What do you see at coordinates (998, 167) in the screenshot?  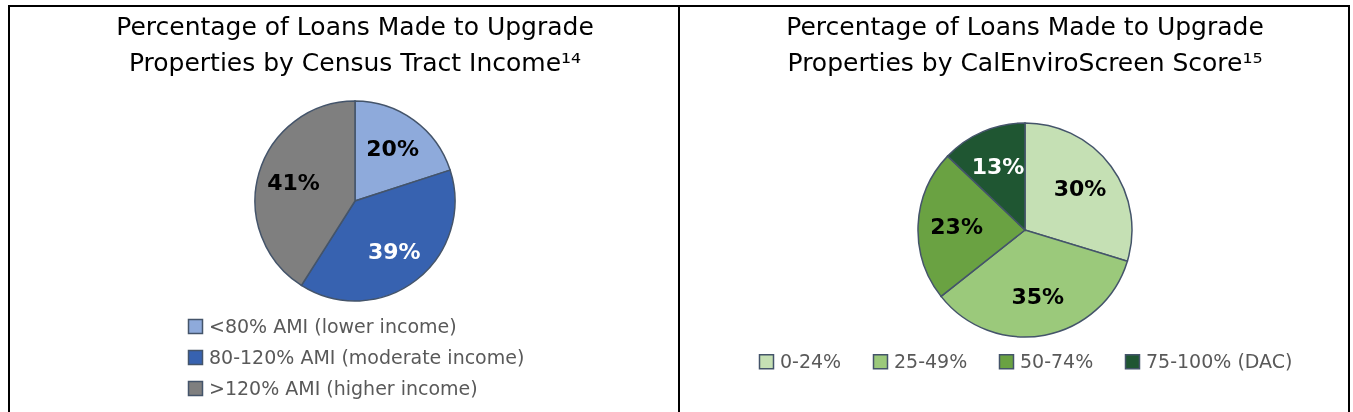 I see `data-label: 13%` at bounding box center [998, 167].